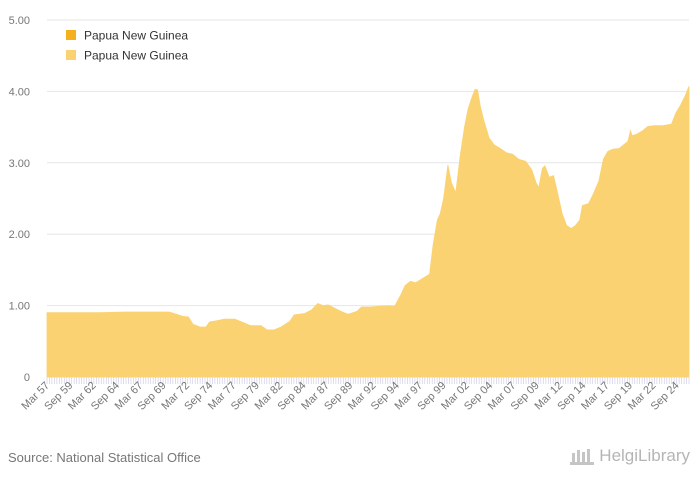 This screenshot has height=483, width=700. Describe the element at coordinates (104, 457) in the screenshot. I see `source-note: Source: National Statistical Office` at that location.